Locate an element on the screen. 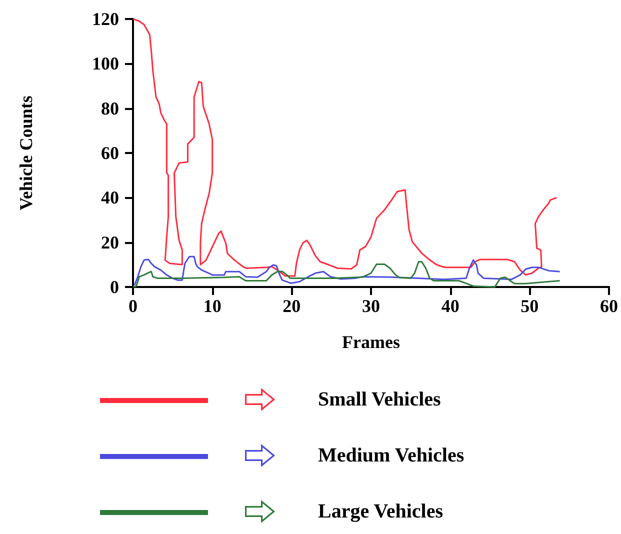 This screenshot has width=621, height=534. x-tick-label: 20 is located at coordinates (291, 306).